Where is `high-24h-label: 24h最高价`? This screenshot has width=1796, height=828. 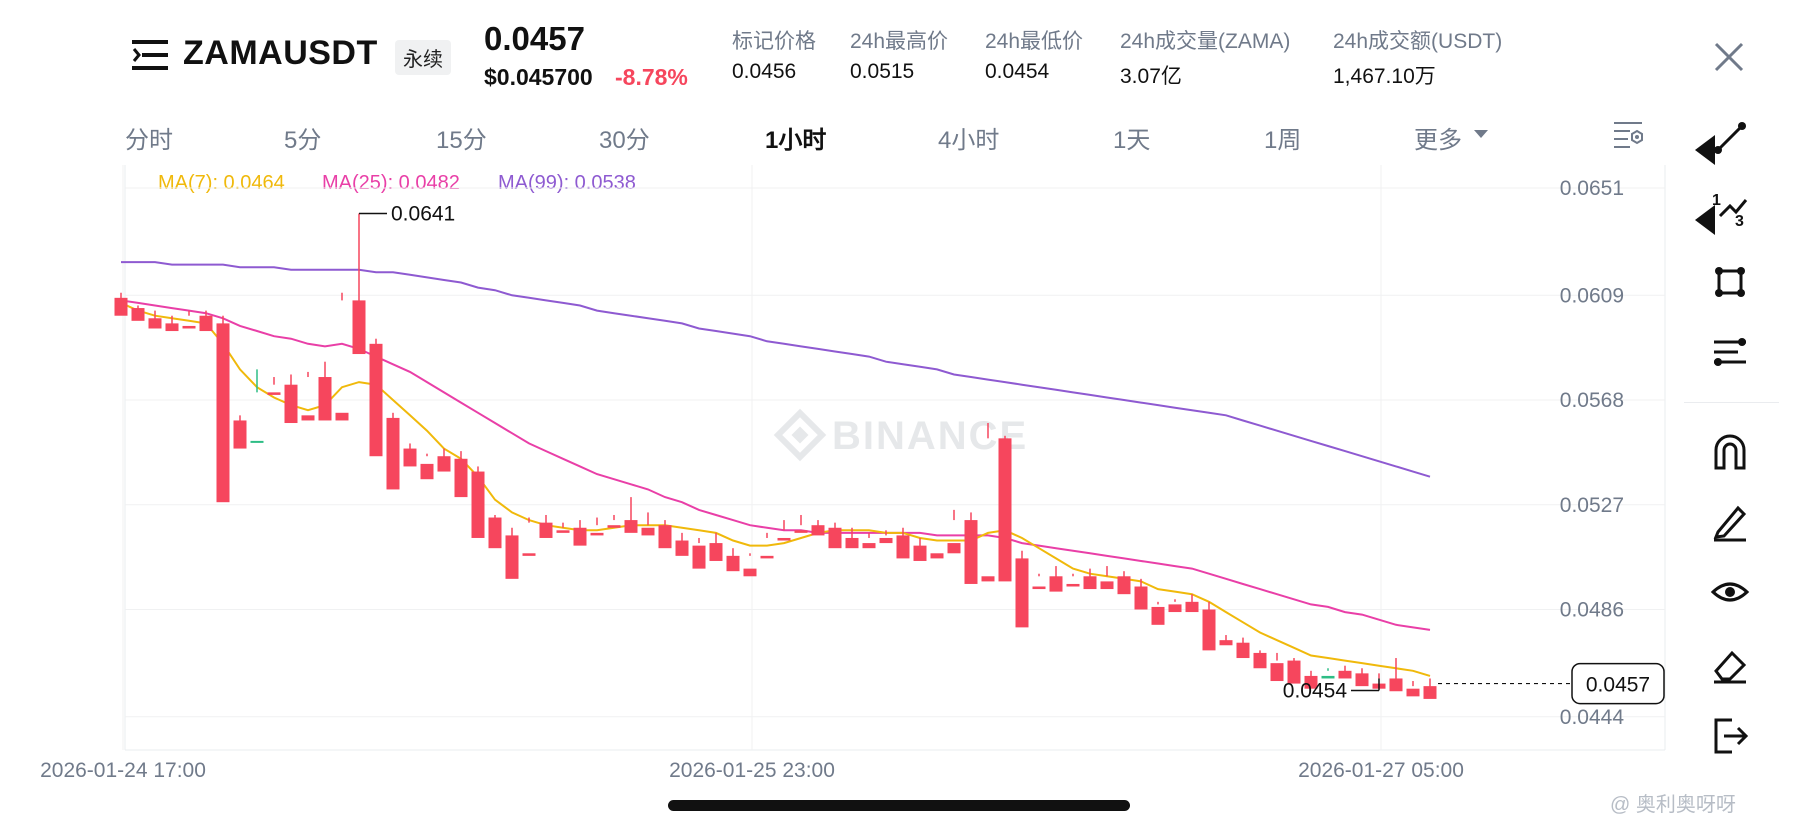 high-24h-label: 24h最高价 is located at coordinates (899, 41).